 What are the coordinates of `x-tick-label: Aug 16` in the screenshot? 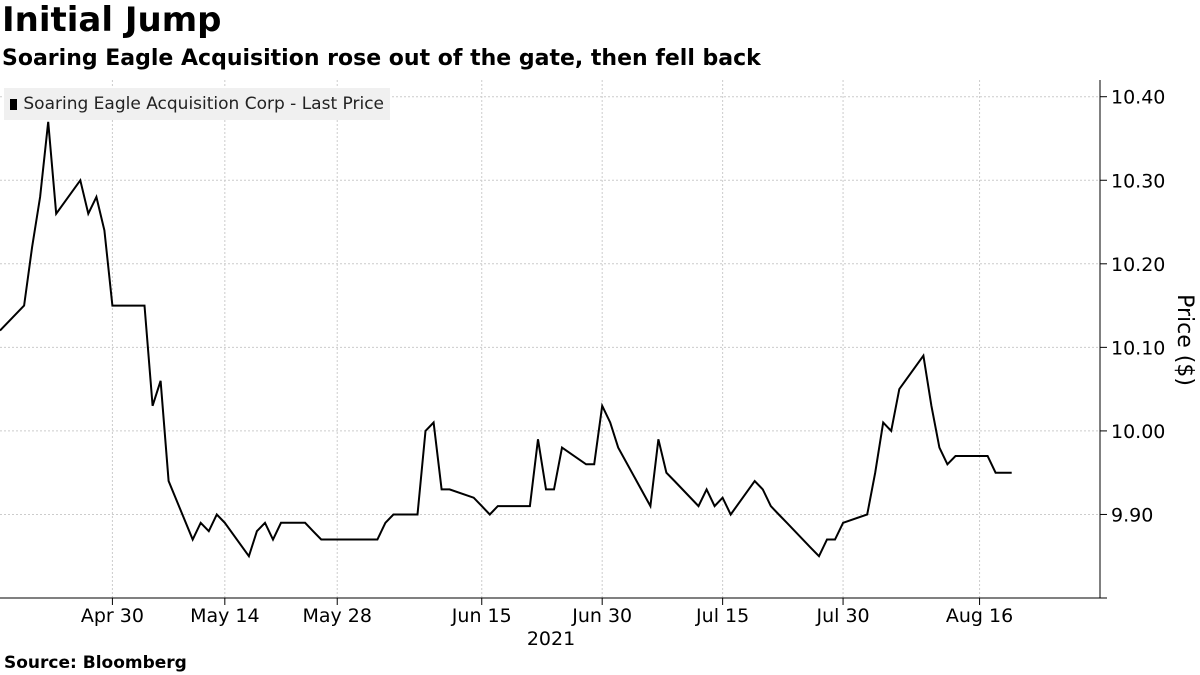 It's located at (979, 616).